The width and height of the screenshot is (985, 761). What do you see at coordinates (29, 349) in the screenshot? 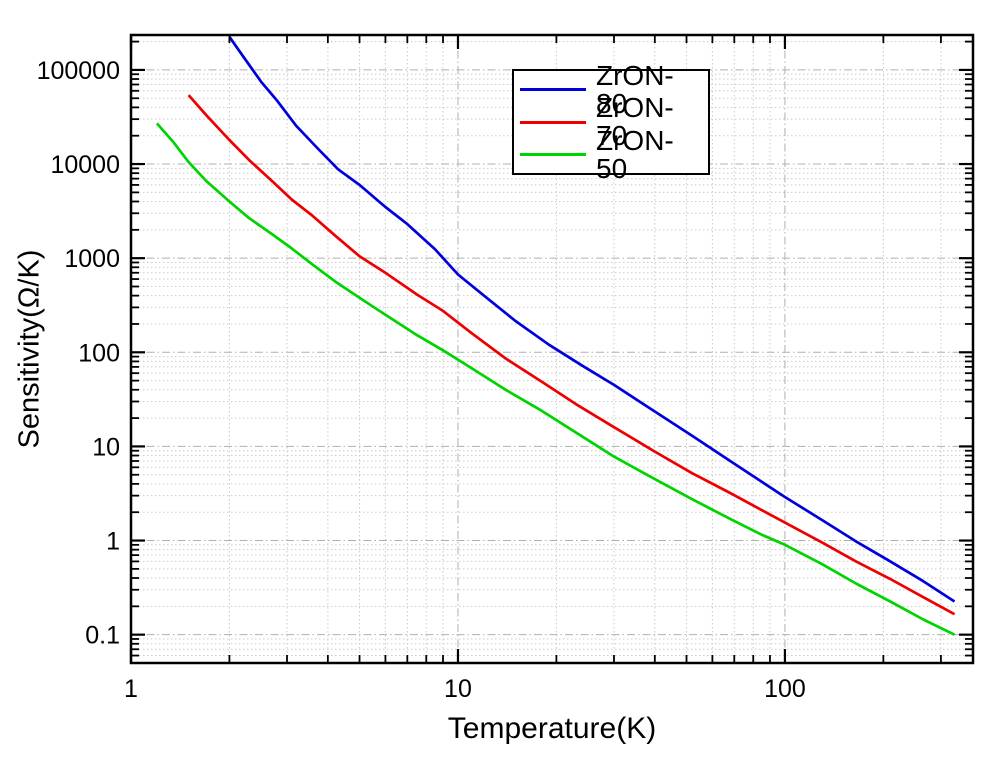
I see `y-axis-title: Sensitivity(Ω/K)` at bounding box center [29, 349].